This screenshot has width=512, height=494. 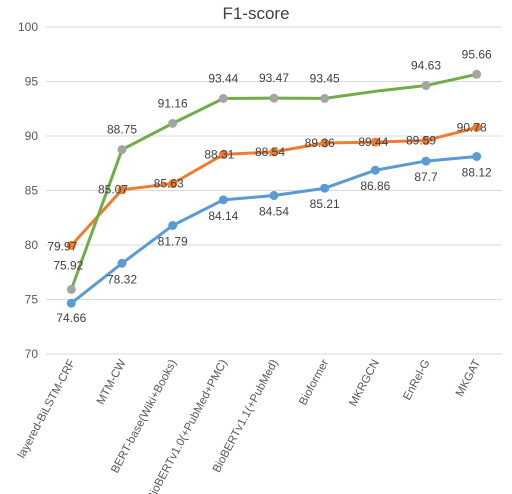 I want to click on data-label: 89.44, so click(x=373, y=142).